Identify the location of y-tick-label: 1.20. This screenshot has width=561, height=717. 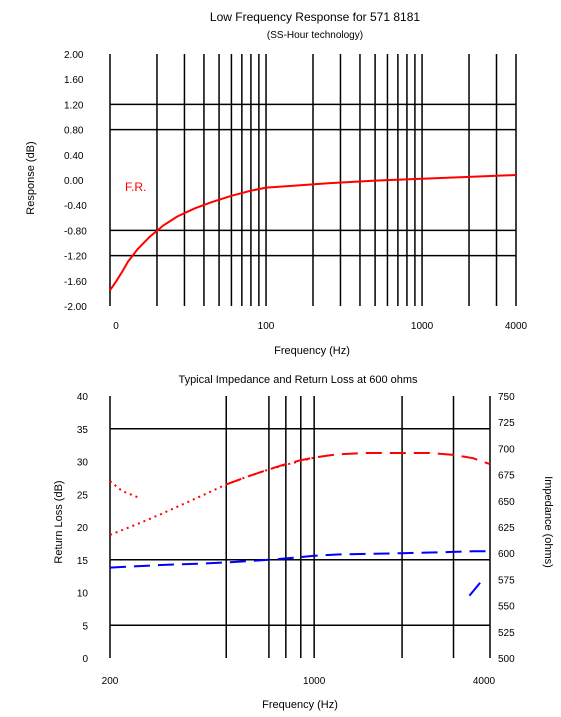
(74, 105).